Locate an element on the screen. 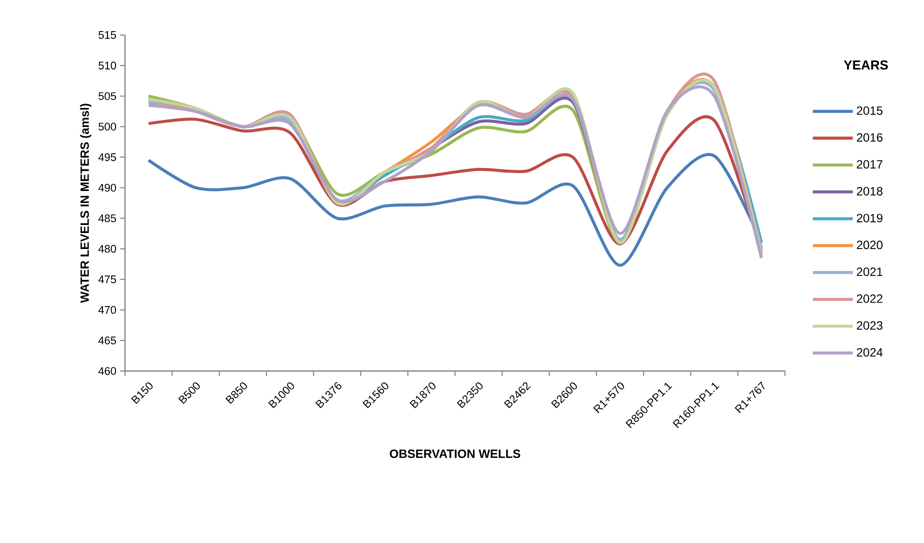  y-tick-label: 505 is located at coordinates (107, 96).